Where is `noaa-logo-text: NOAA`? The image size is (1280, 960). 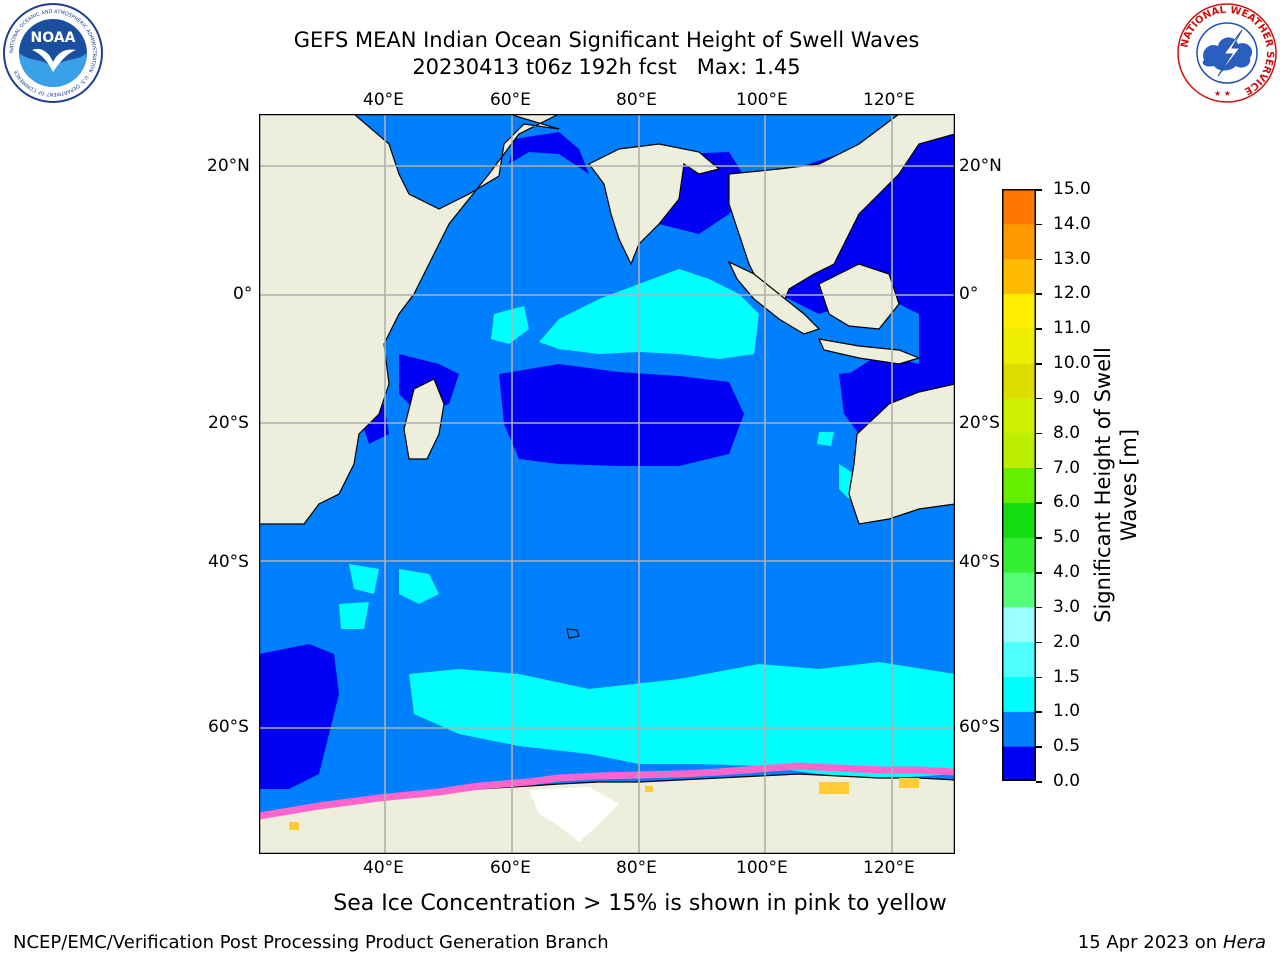
noaa-logo-text: NOAA is located at coordinates (53, 38).